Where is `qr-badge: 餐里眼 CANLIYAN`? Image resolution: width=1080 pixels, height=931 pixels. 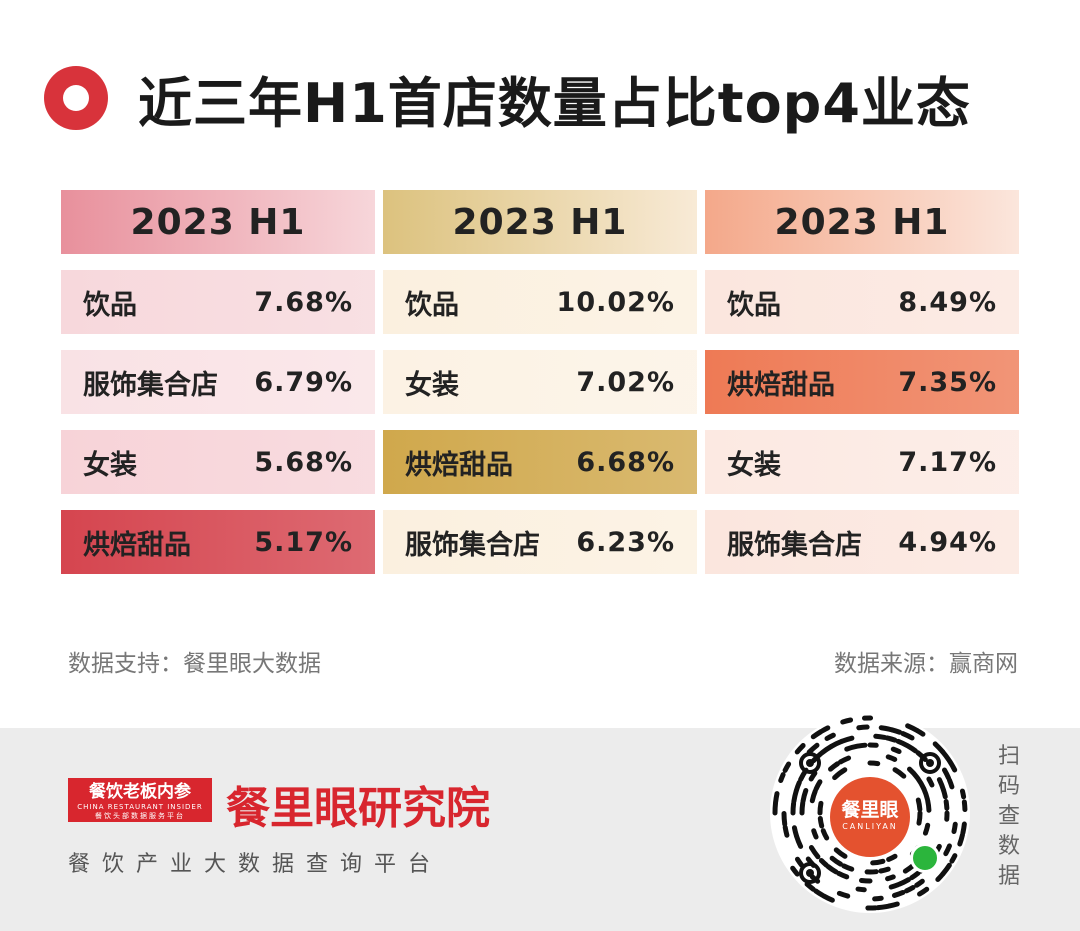
qr-badge: 餐里眼 CANLIYAN is located at coordinates (870, 817).